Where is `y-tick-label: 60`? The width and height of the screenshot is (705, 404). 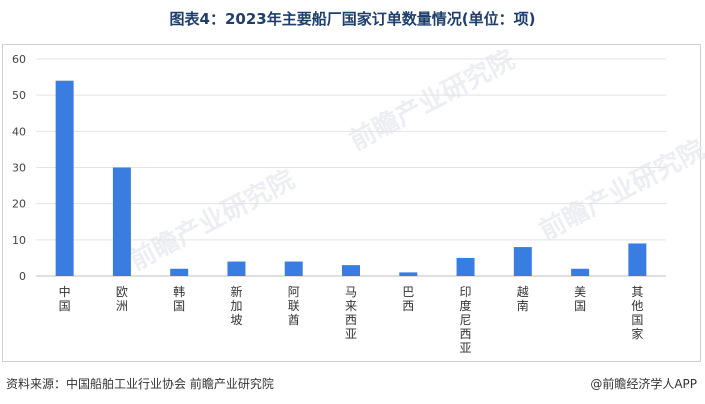
y-tick-label: 60 is located at coordinates (19, 59).